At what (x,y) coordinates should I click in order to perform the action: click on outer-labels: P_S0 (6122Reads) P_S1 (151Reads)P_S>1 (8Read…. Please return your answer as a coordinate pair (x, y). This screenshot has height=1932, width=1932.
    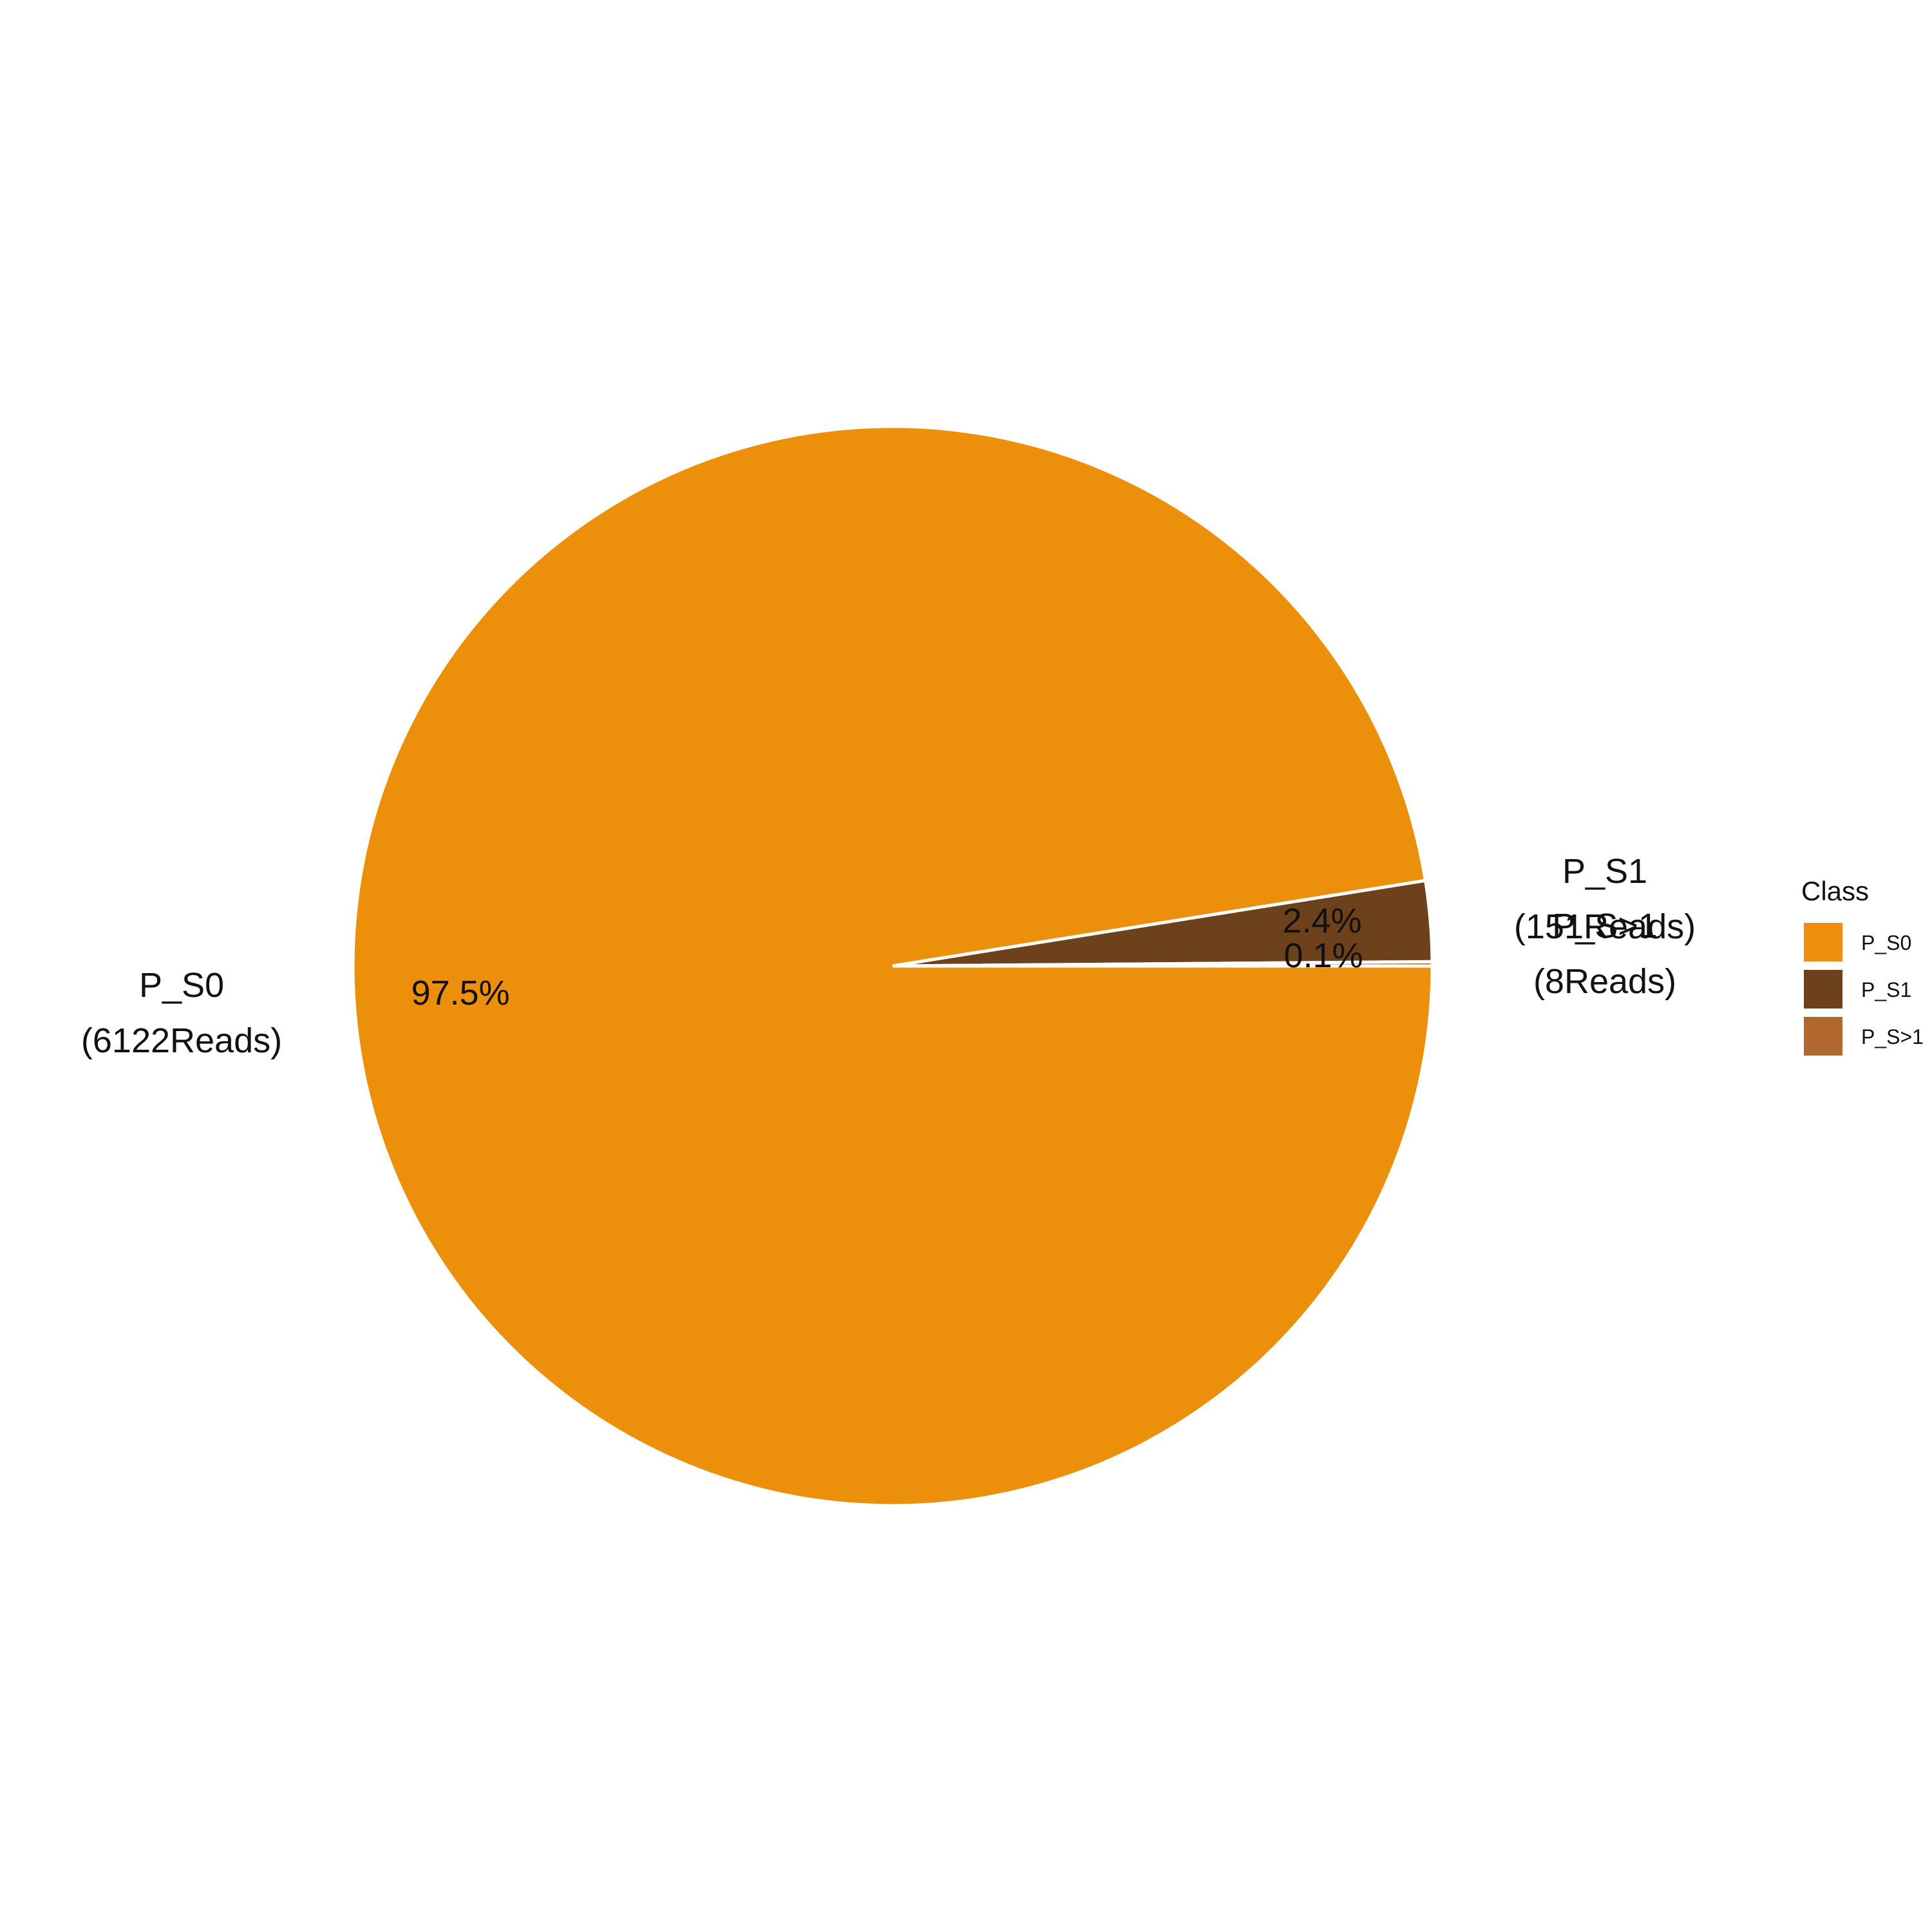
    Looking at the image, I should click on (888, 956).